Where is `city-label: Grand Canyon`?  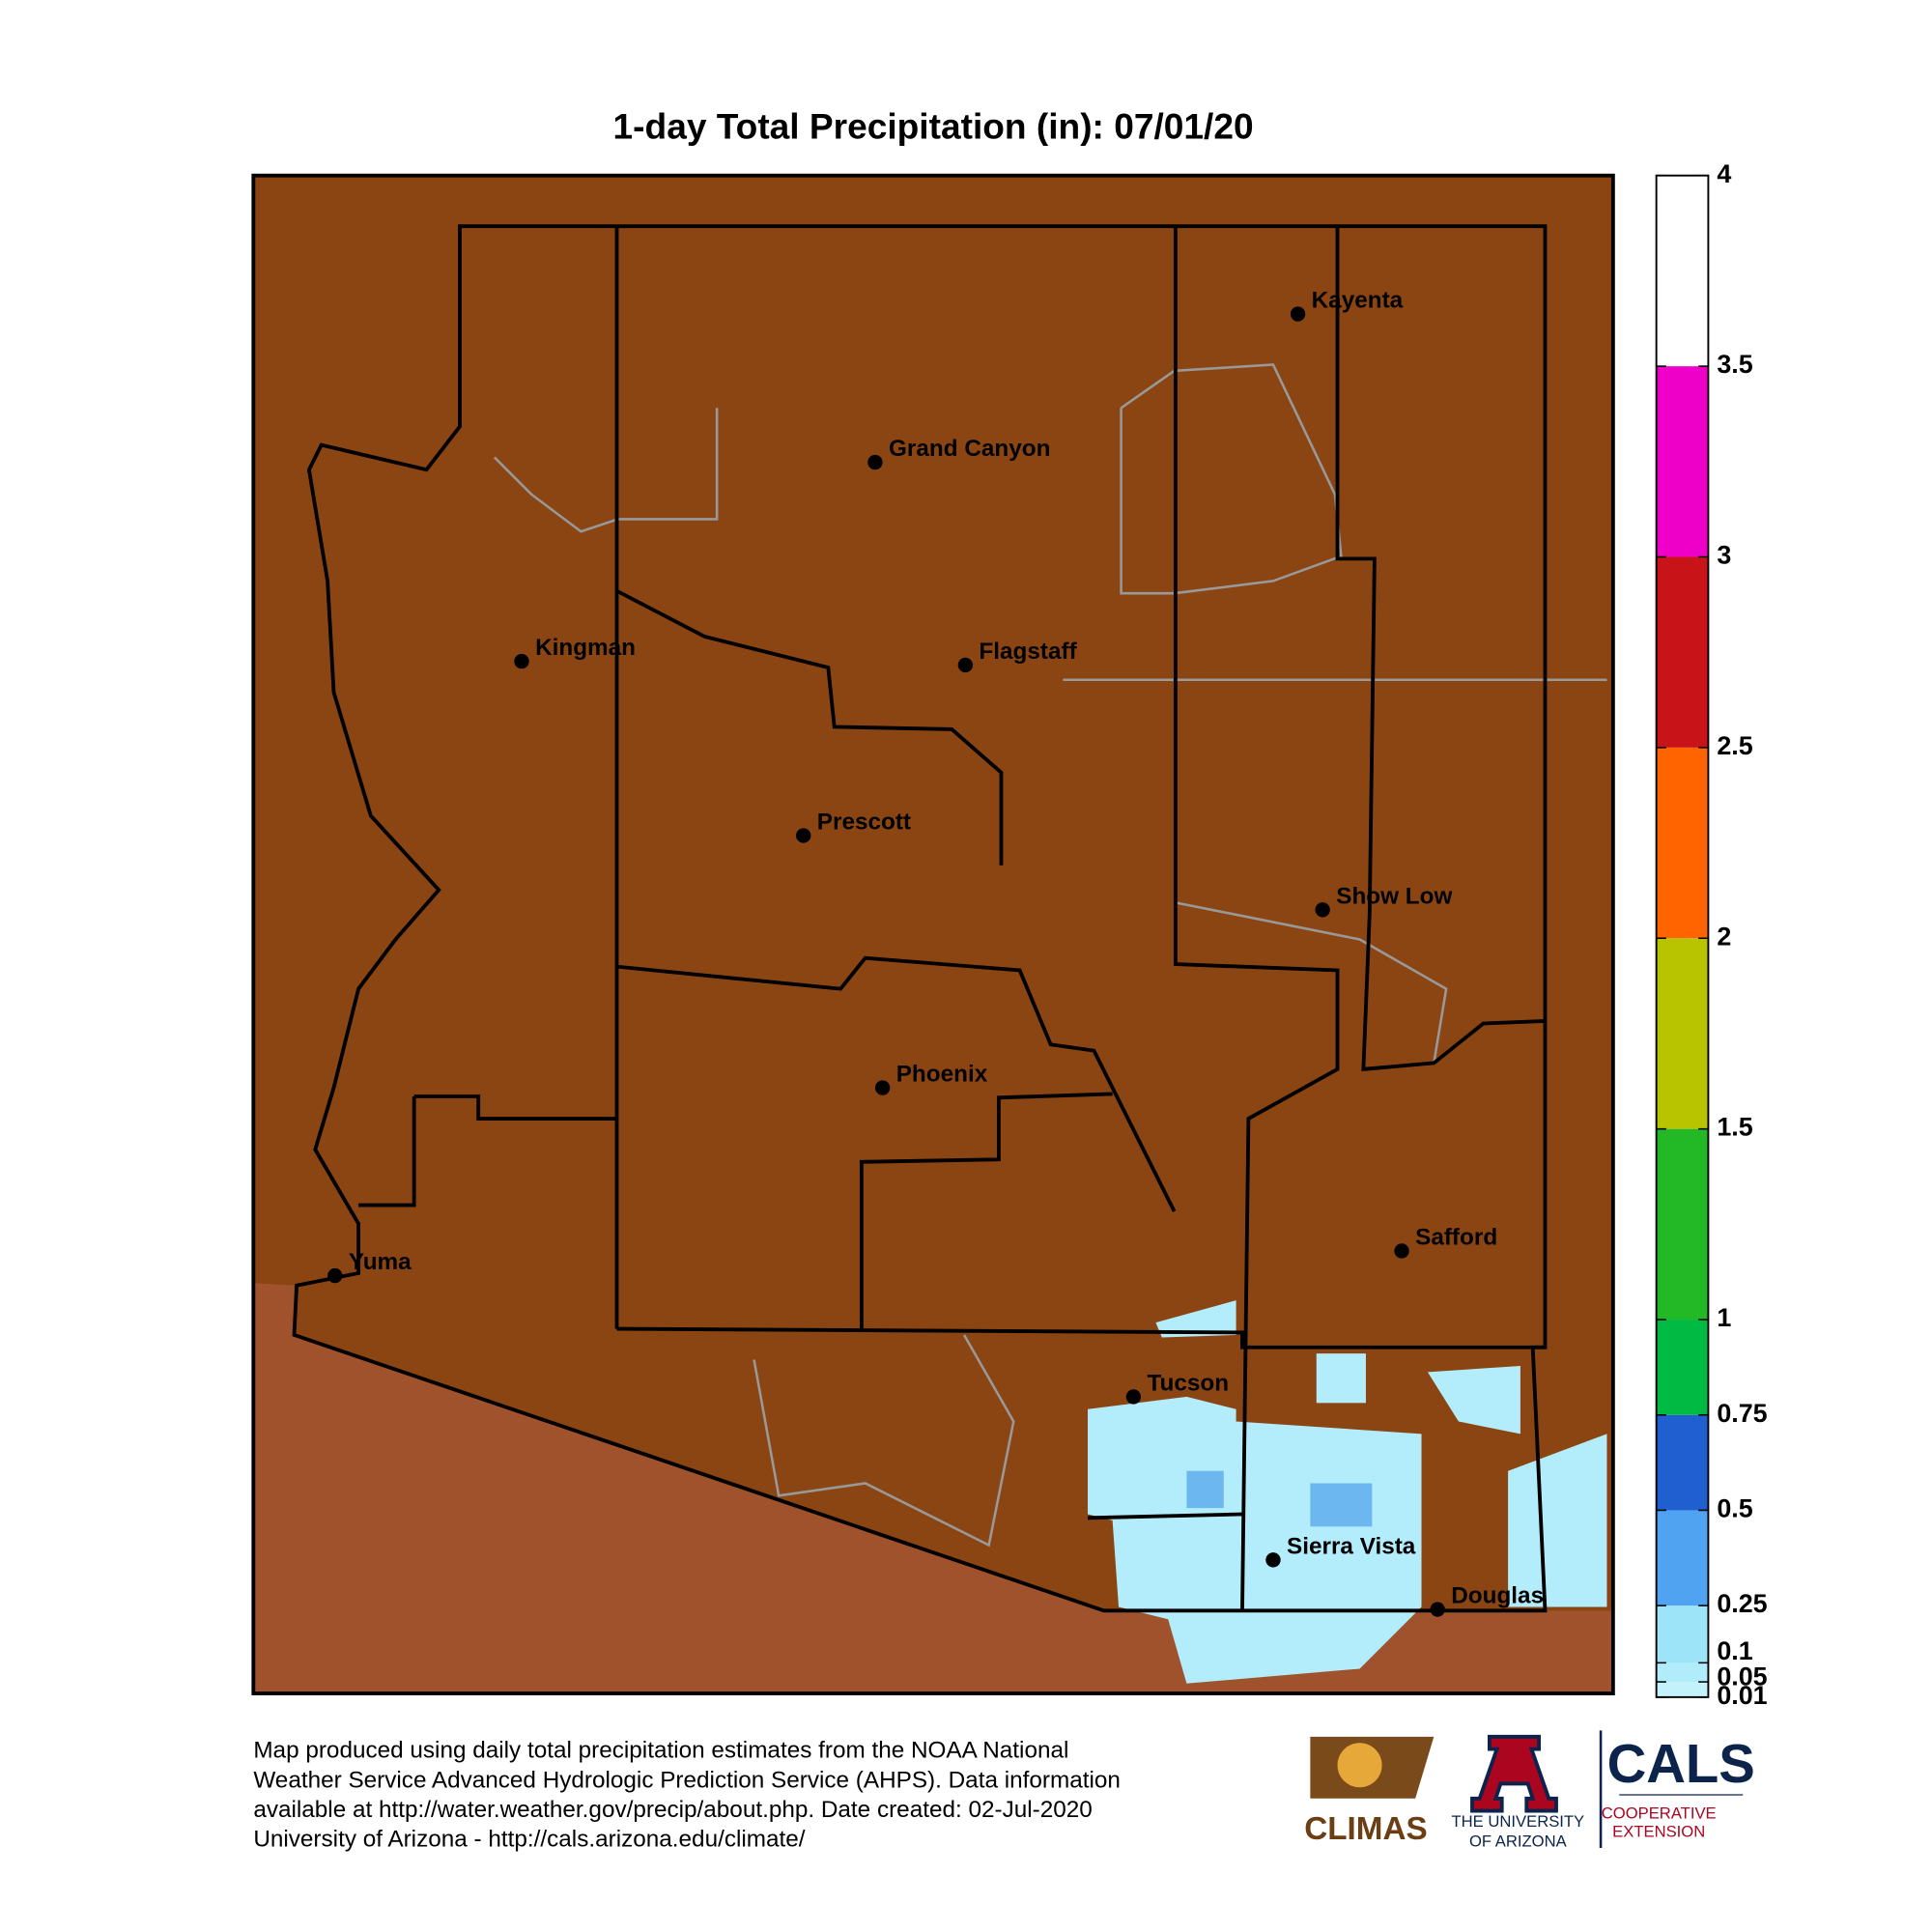
city-label: Grand Canyon is located at coordinates (969, 449).